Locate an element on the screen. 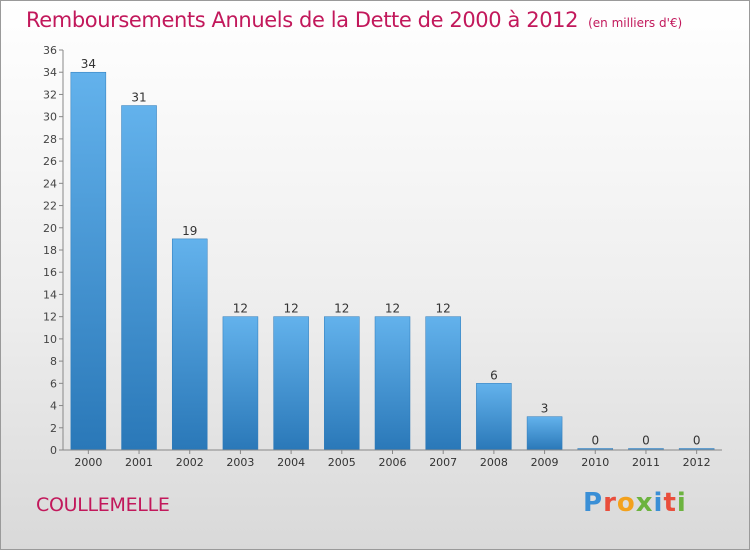 The height and width of the screenshot is (550, 750). bar-2005 is located at coordinates (342, 383).